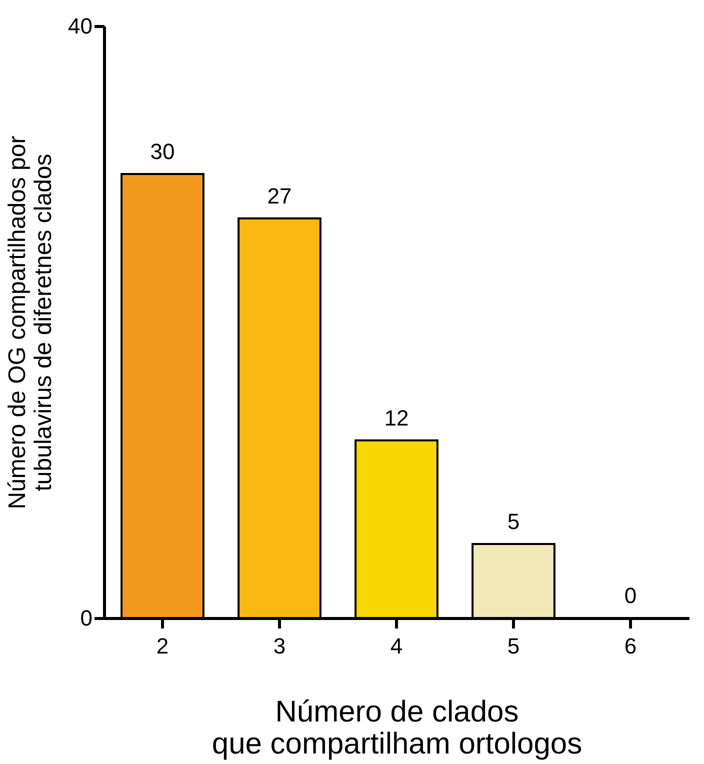 Image resolution: width=704 pixels, height=764 pixels. What do you see at coordinates (396, 646) in the screenshot?
I see `x-tick-label: 4` at bounding box center [396, 646].